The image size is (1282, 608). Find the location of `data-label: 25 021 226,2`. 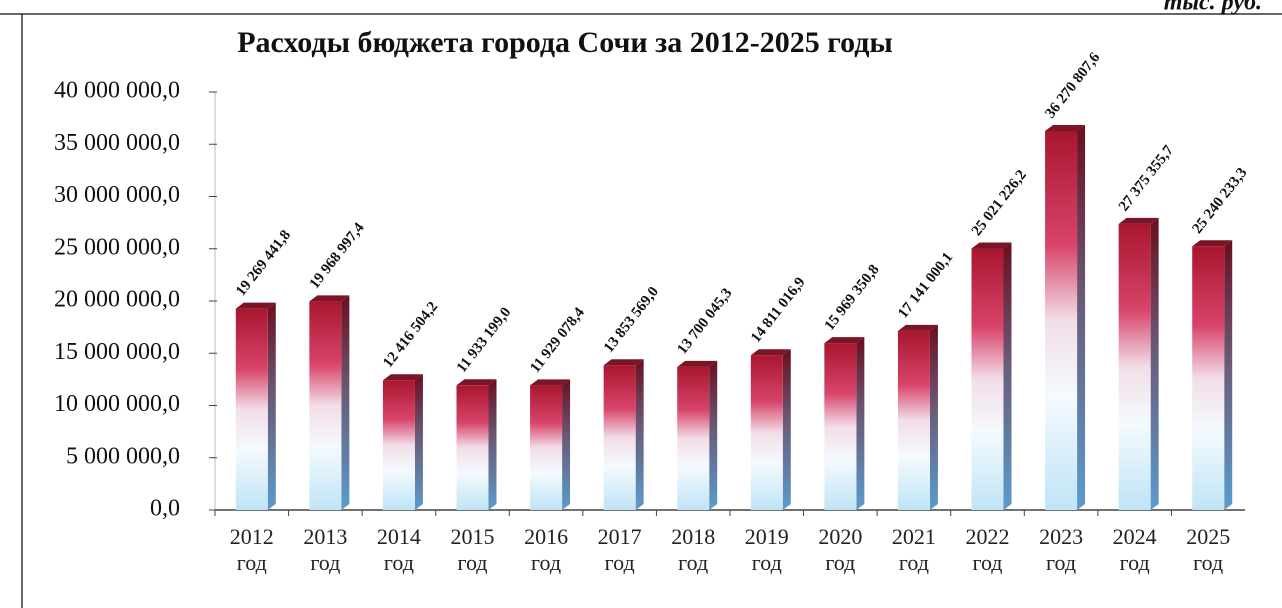

data-label: 25 021 226,2 is located at coordinates (999, 203).